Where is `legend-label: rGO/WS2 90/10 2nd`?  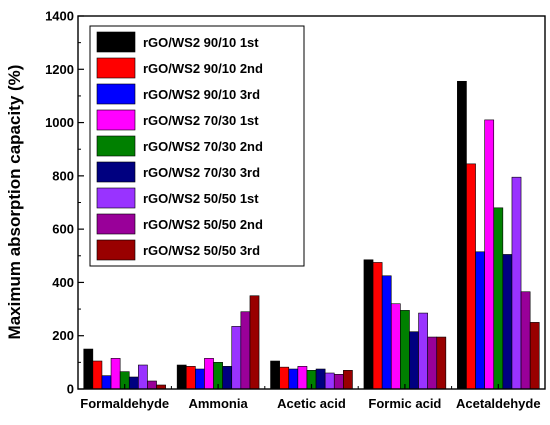 legend-label: rGO/WS2 90/10 2nd is located at coordinates (203, 68).